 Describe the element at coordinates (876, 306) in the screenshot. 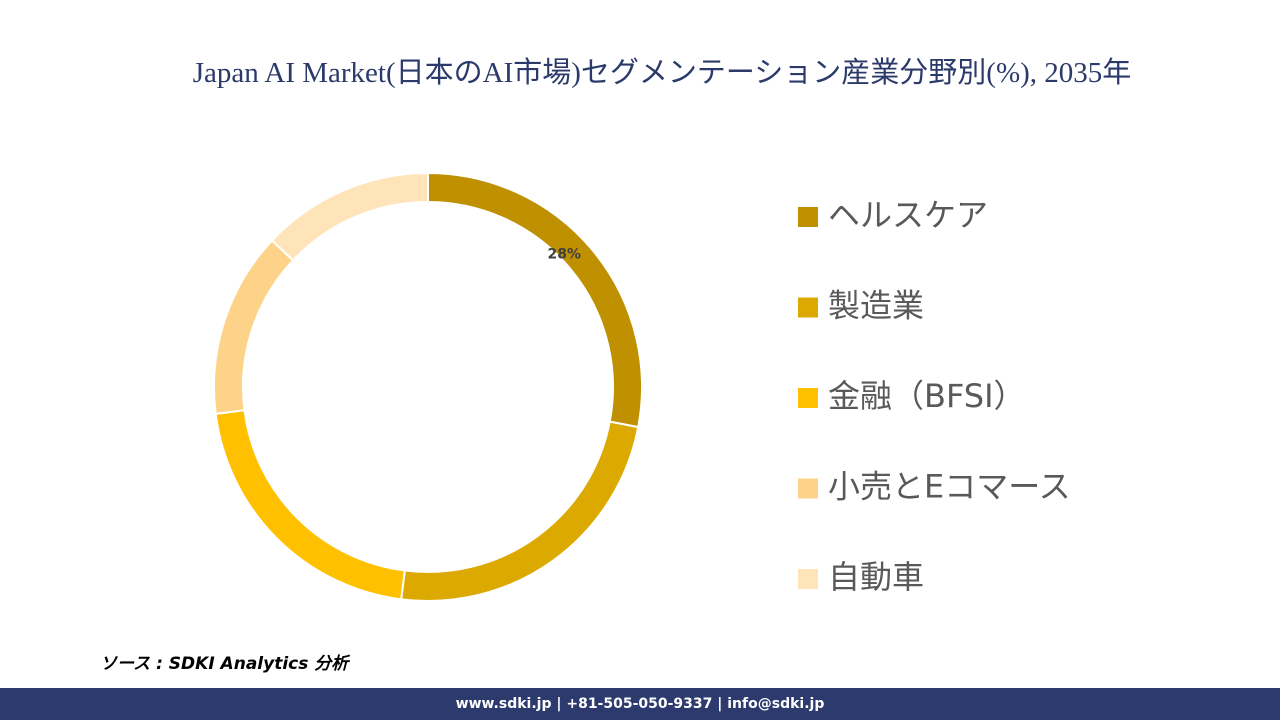

I see `legend-label: 製造業` at that location.